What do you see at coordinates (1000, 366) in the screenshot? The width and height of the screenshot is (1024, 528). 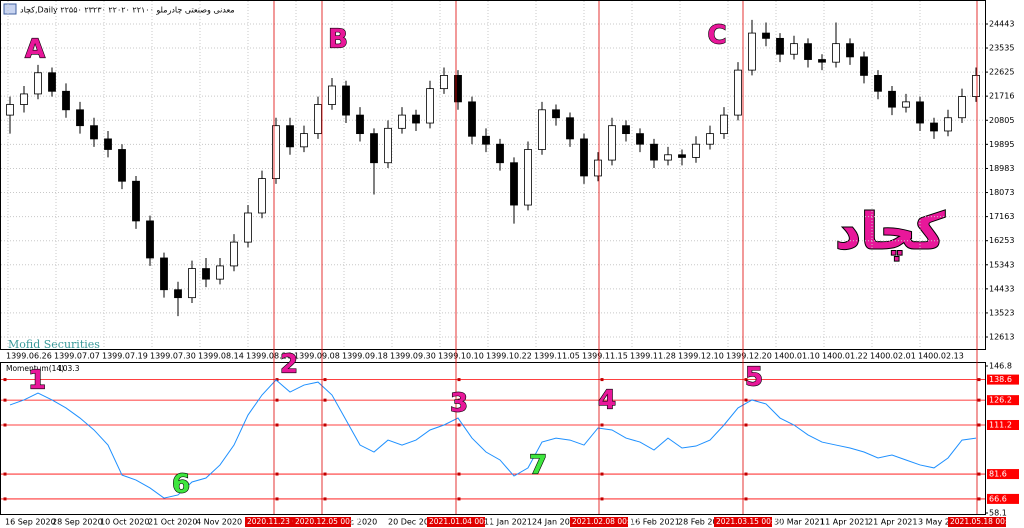 I see `y-tick-label: 146.8` at bounding box center [1000, 366].